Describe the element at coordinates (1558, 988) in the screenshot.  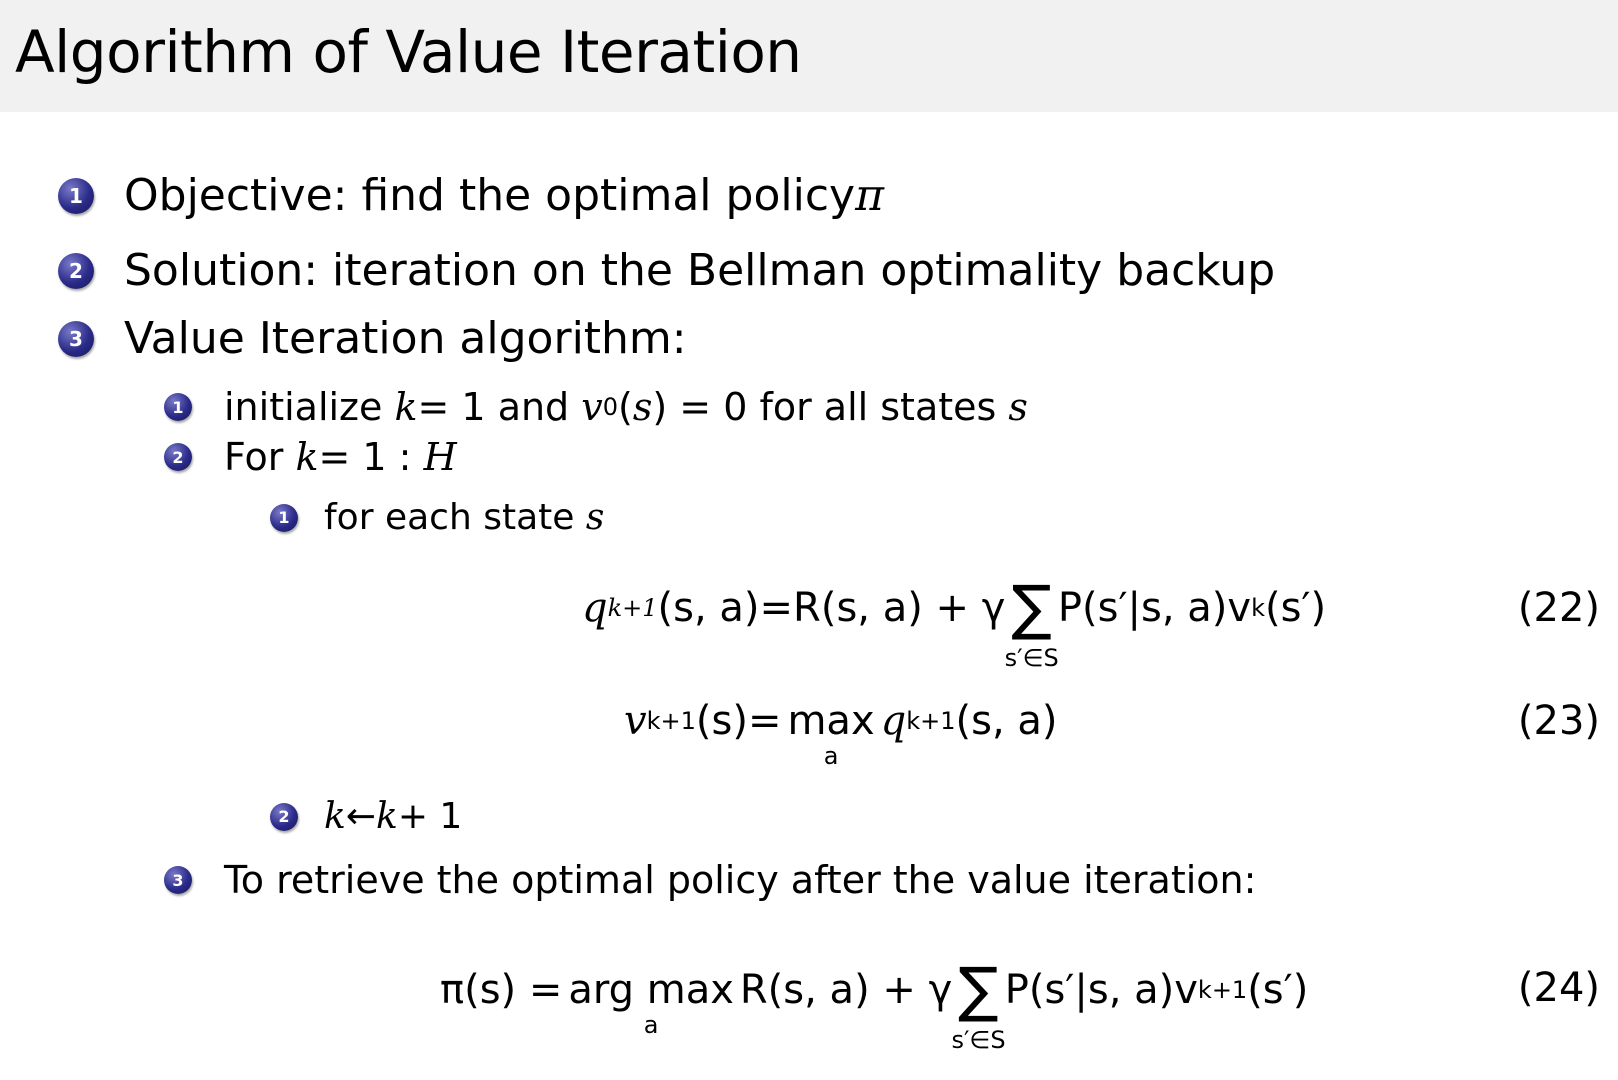
I see `equation-number-24: (24)` at that location.